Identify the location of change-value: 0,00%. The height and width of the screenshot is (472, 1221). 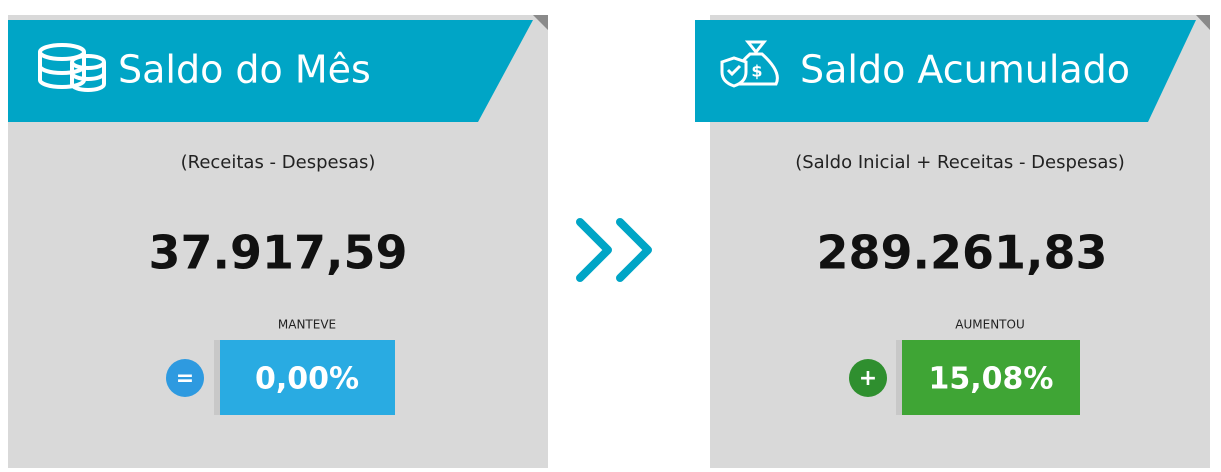
(307, 379).